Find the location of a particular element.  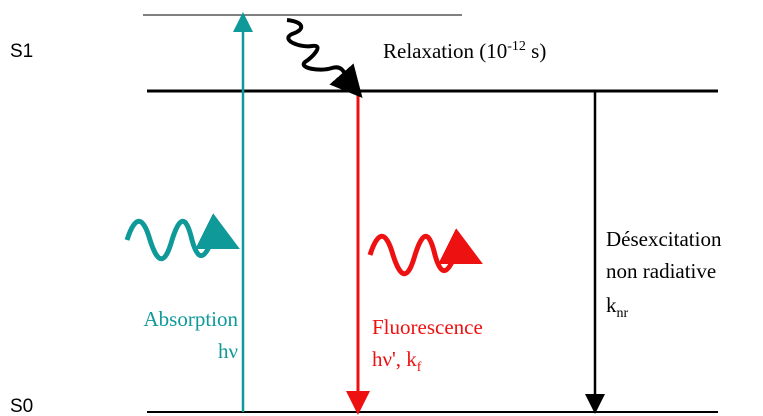

fluorescence-energy: hν', kf is located at coordinates (397, 361).